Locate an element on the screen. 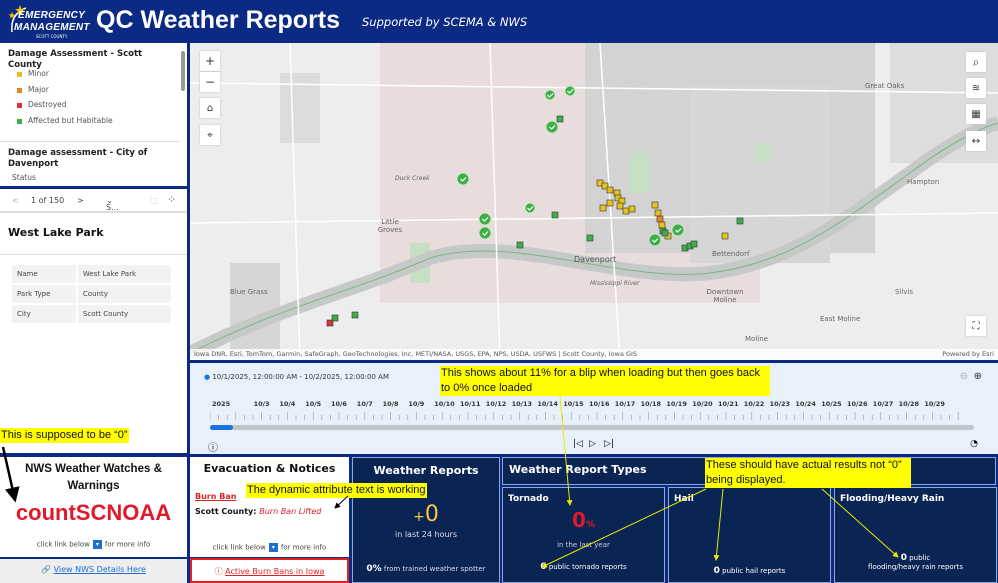  burn-ban-link: Burn Ban is located at coordinates (216, 496).